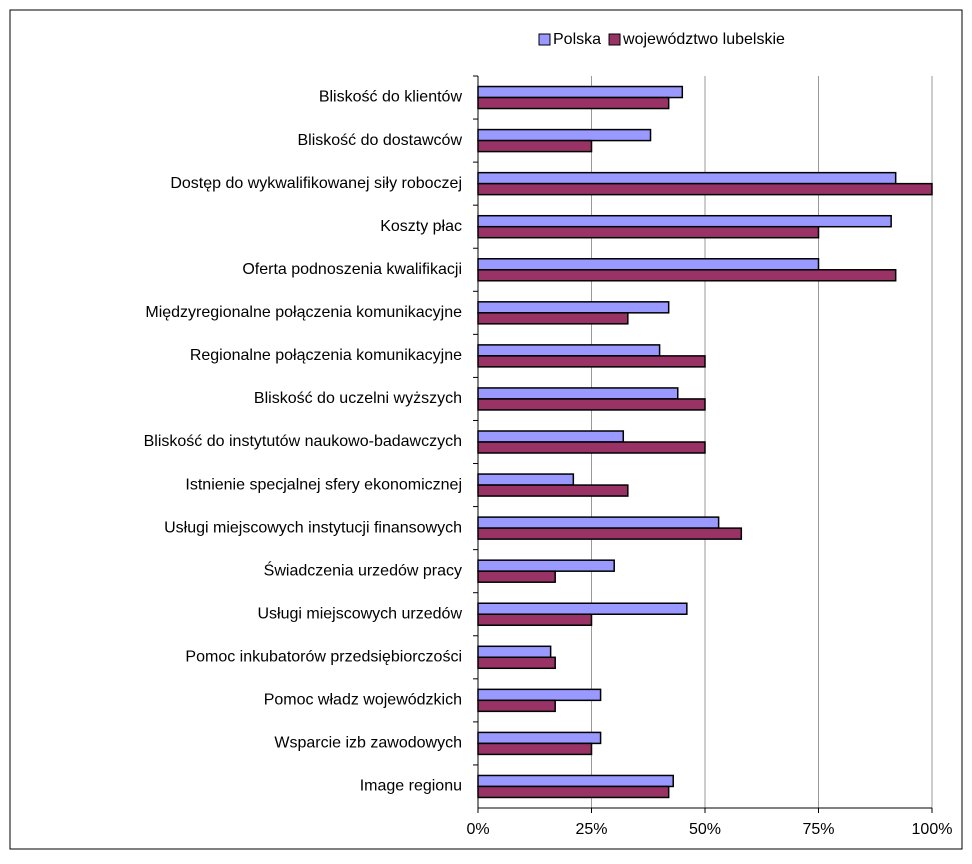 Image resolution: width=972 pixels, height=864 pixels. What do you see at coordinates (326, 355) in the screenshot?
I see `y-tick-label: Regionalne połączenia komunikacyjne` at bounding box center [326, 355].